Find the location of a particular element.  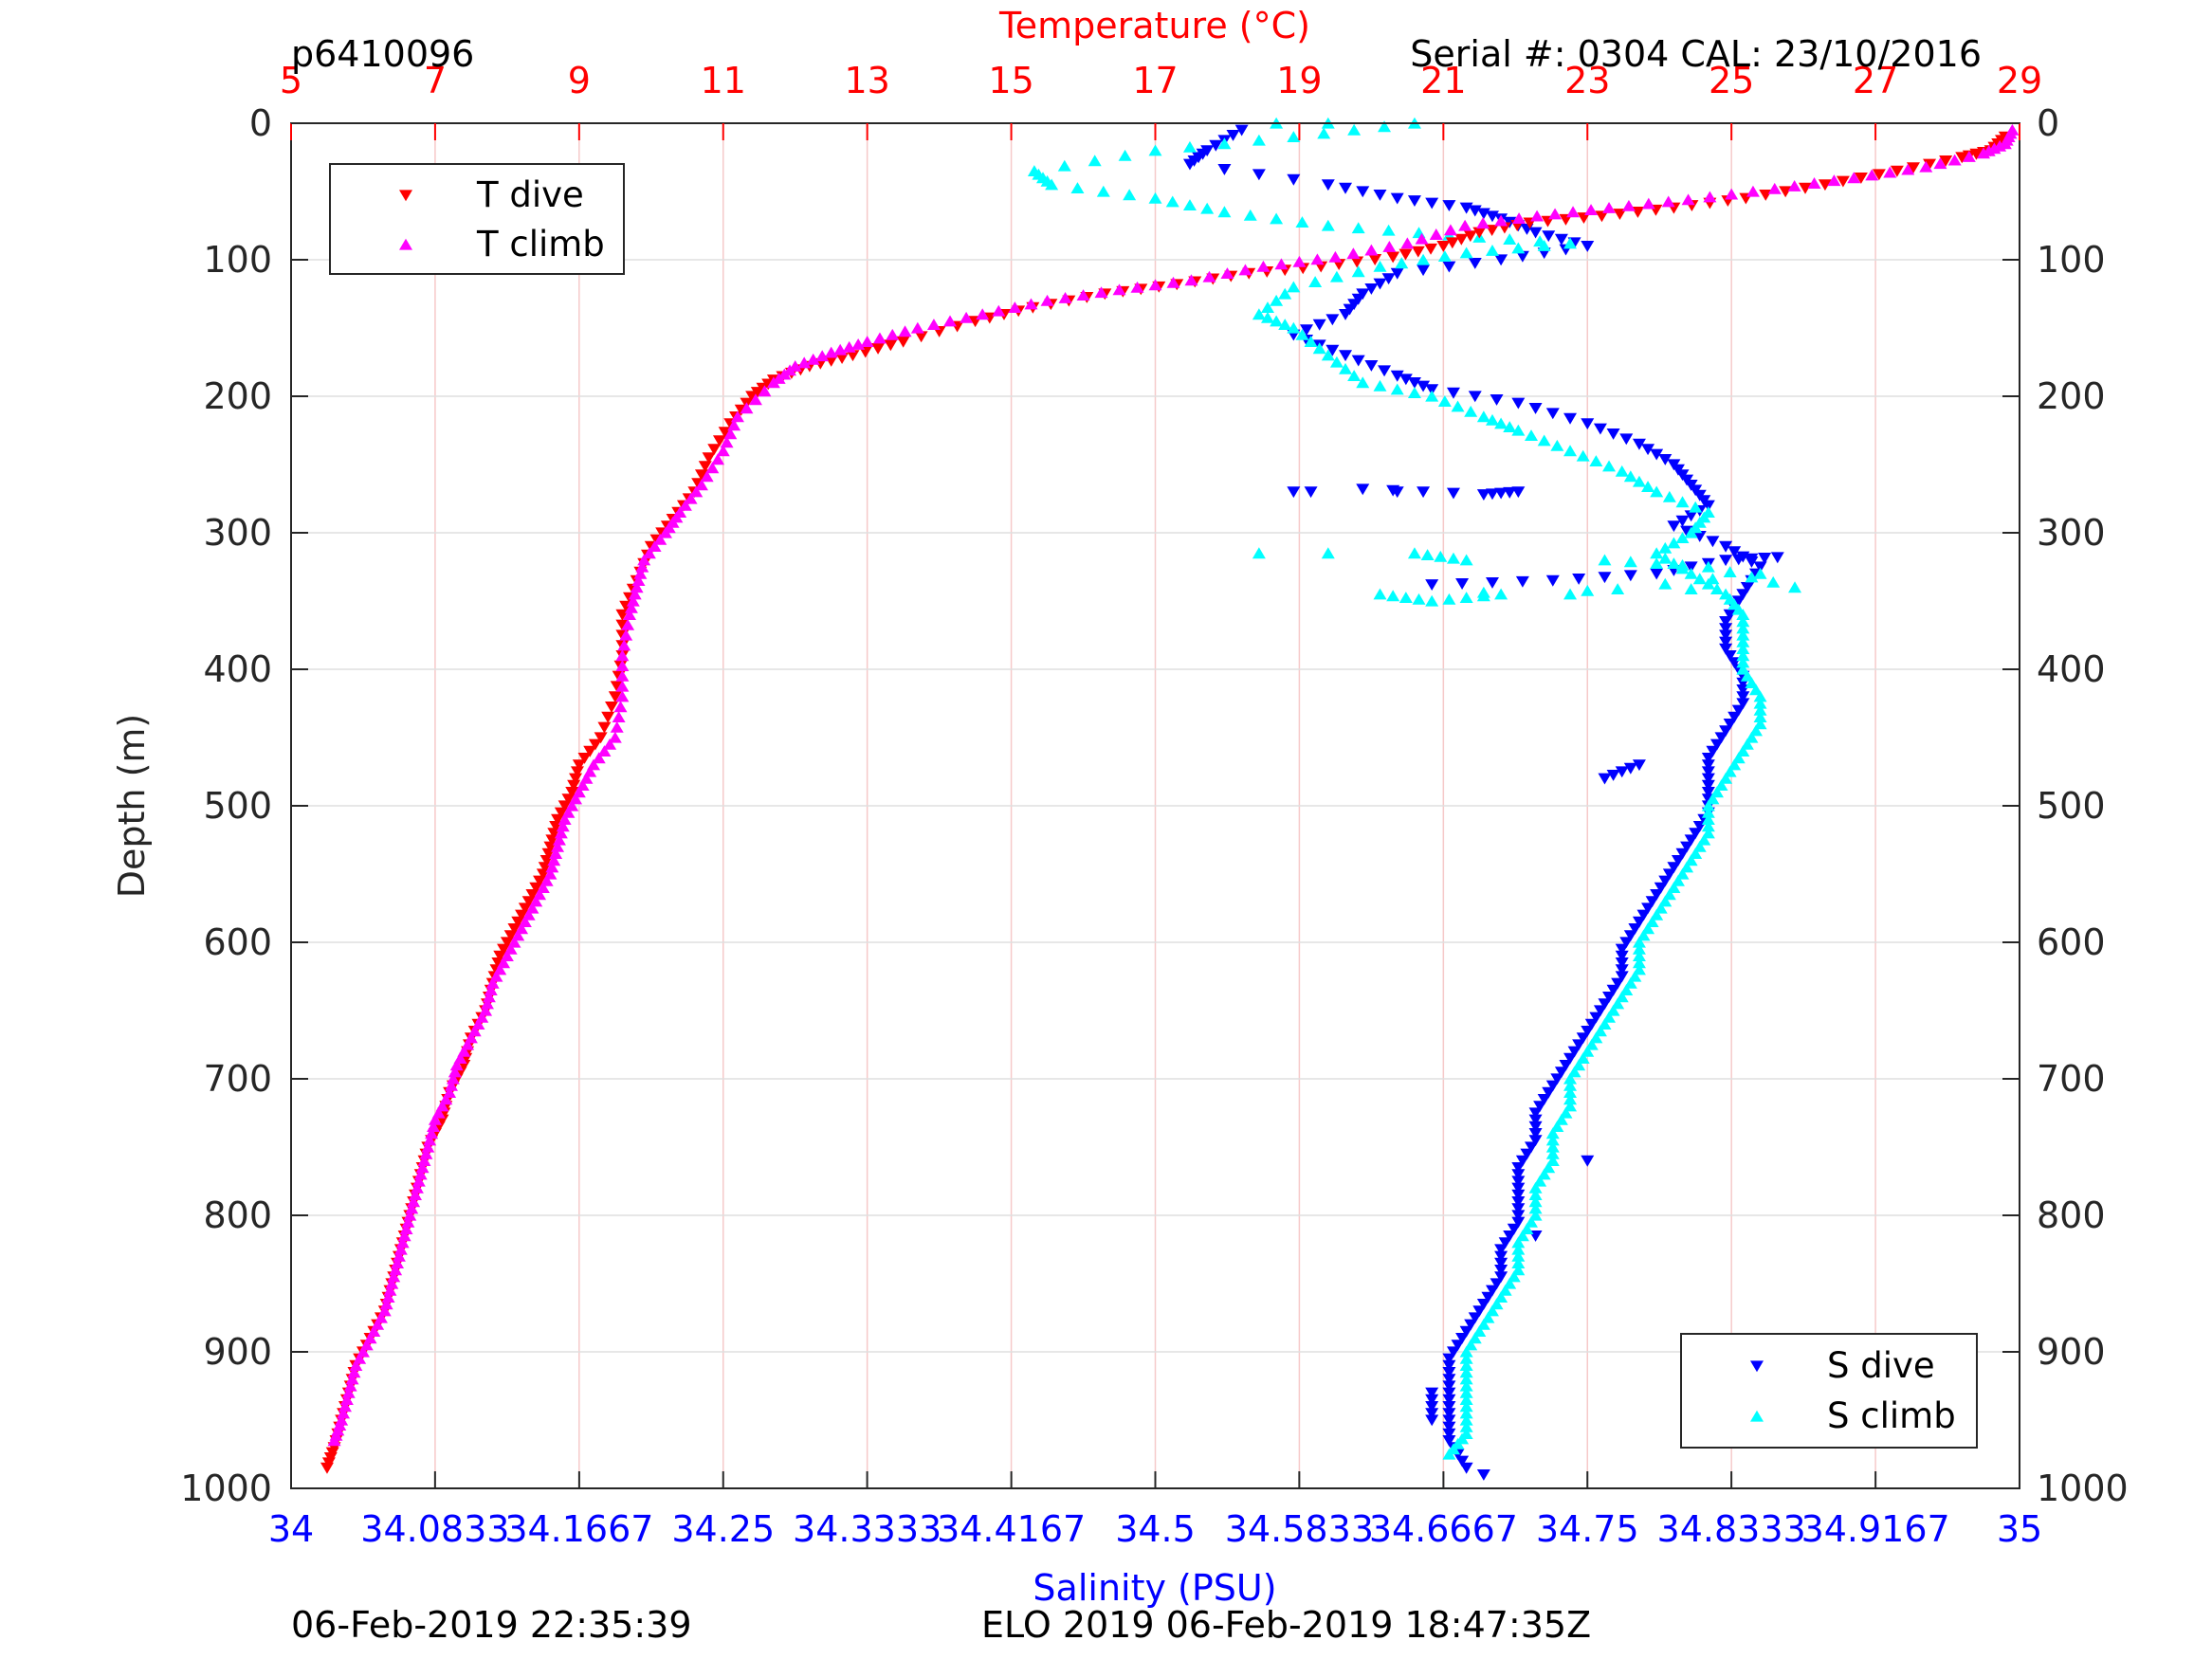

temp-tick-label: 13 is located at coordinates (866, 80).